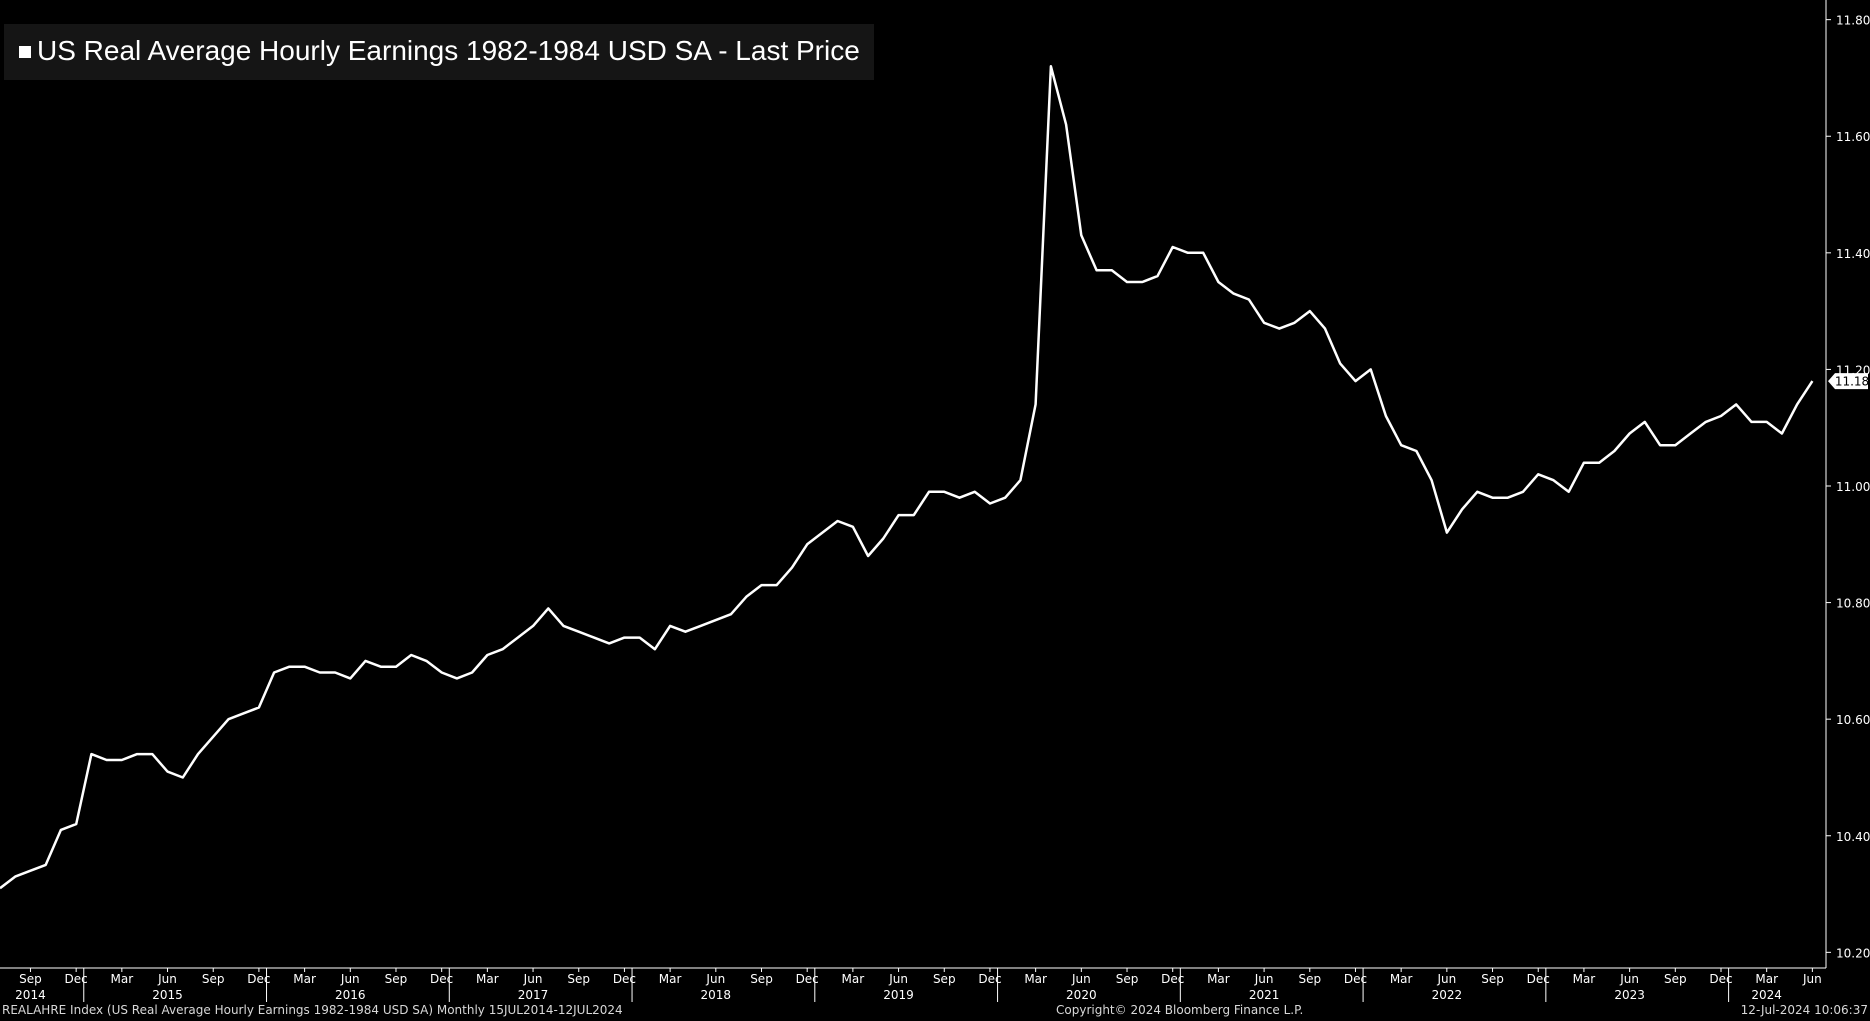  What do you see at coordinates (1766, 995) in the screenshot?
I see `x-tick-year-label: 2024` at bounding box center [1766, 995].